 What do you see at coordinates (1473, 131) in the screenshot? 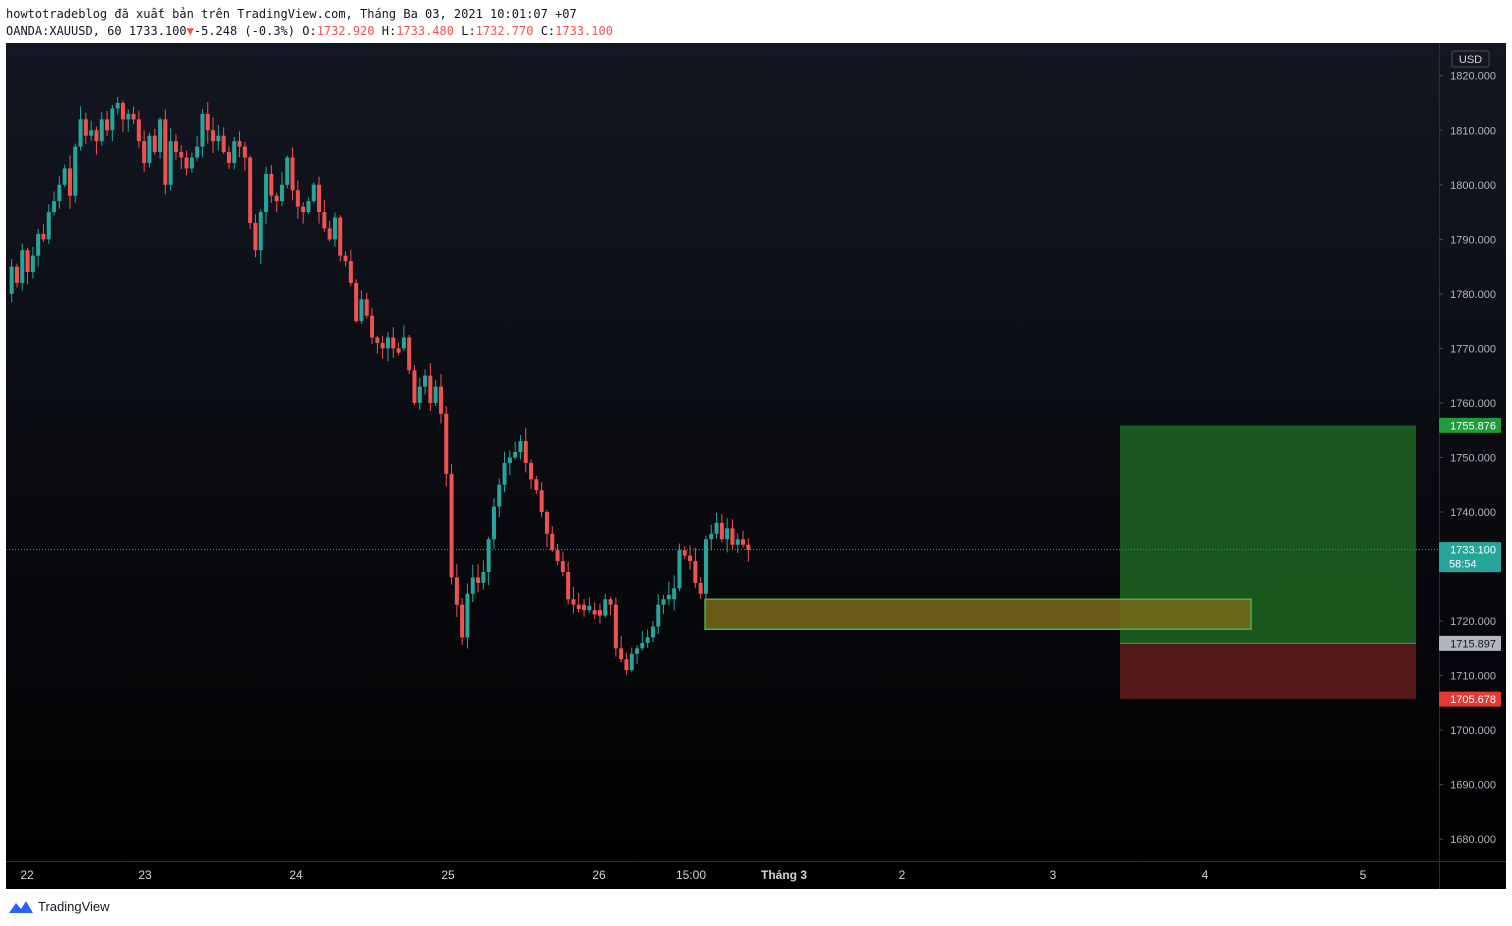
I see `price-tick-label: 1810.000` at bounding box center [1473, 131].